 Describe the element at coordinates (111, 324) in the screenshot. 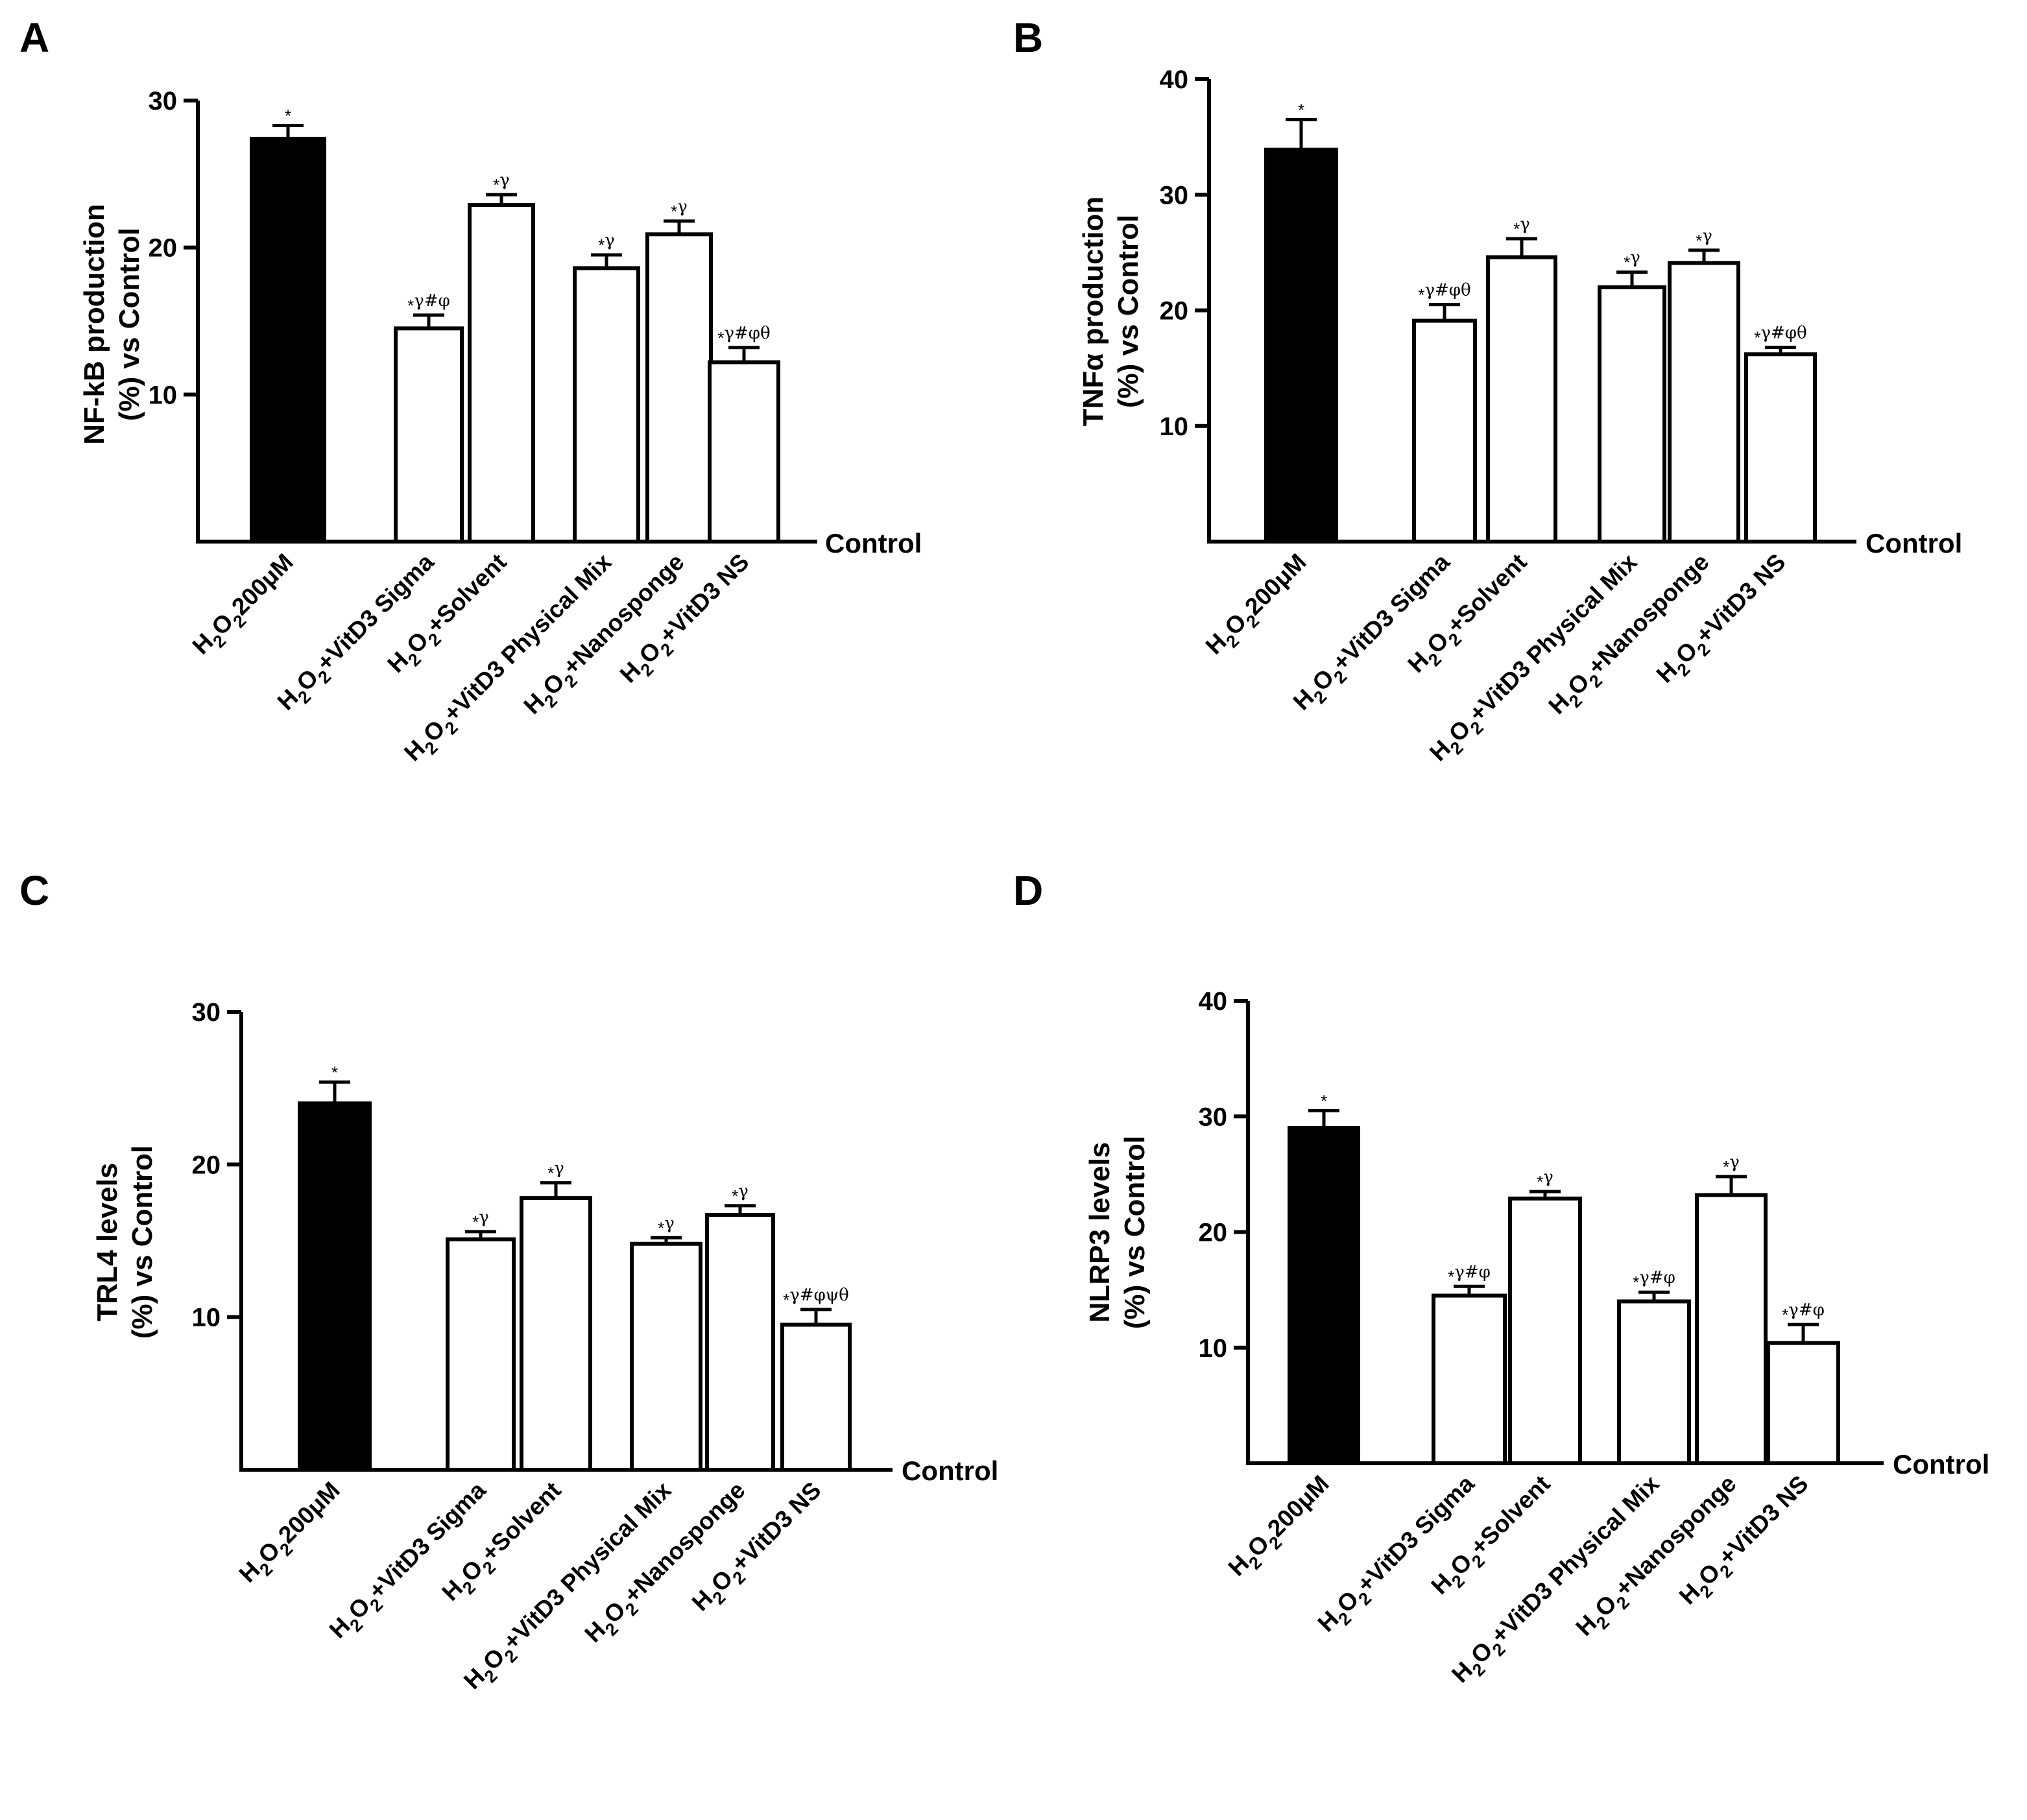

I see `y-axis-title: NF-kB production (%) vs Control` at that location.